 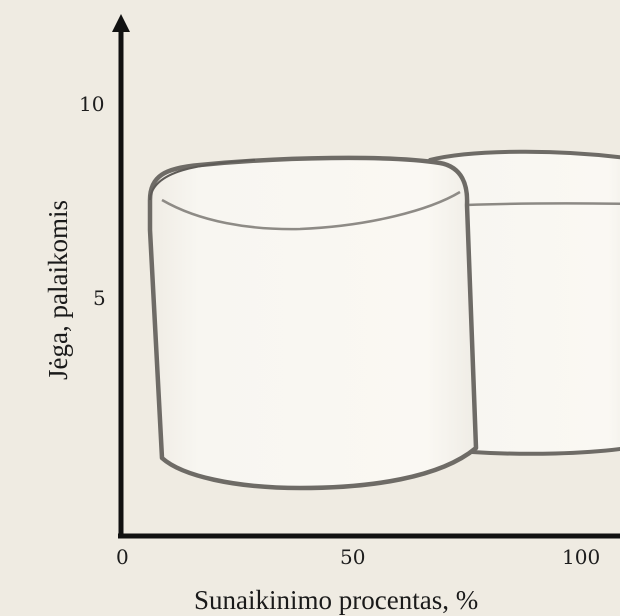 I want to click on x-tick-100: 100, so click(x=581, y=557).